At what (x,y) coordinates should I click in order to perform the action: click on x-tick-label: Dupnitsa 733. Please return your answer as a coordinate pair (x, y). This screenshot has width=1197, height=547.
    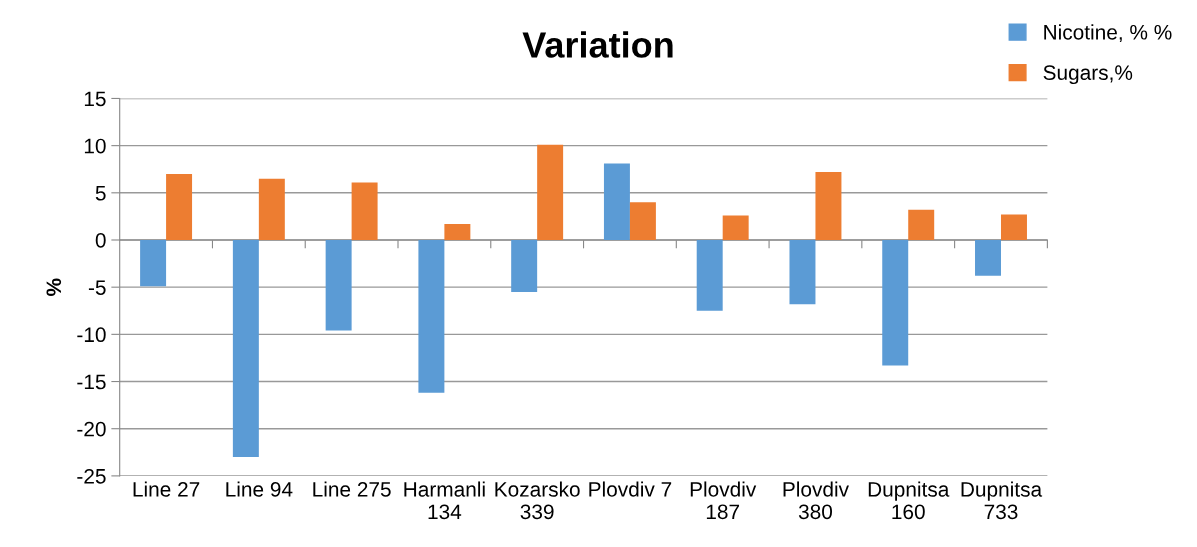
    Looking at the image, I should click on (1002, 500).